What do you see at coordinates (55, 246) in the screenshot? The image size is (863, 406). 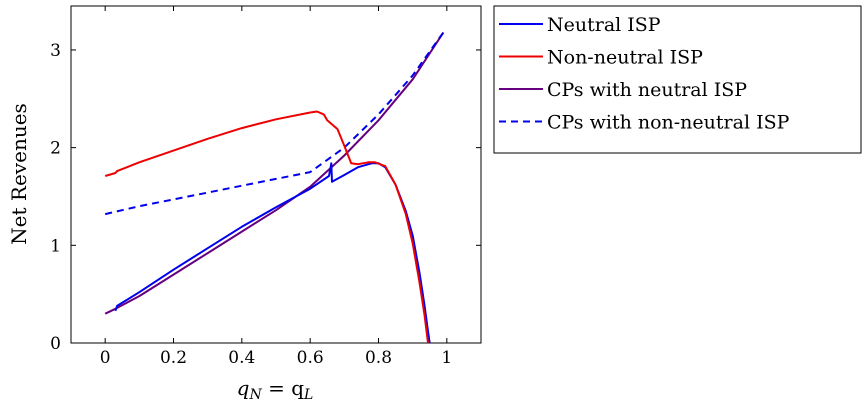 I see `y-tick-label: 1` at bounding box center [55, 246].